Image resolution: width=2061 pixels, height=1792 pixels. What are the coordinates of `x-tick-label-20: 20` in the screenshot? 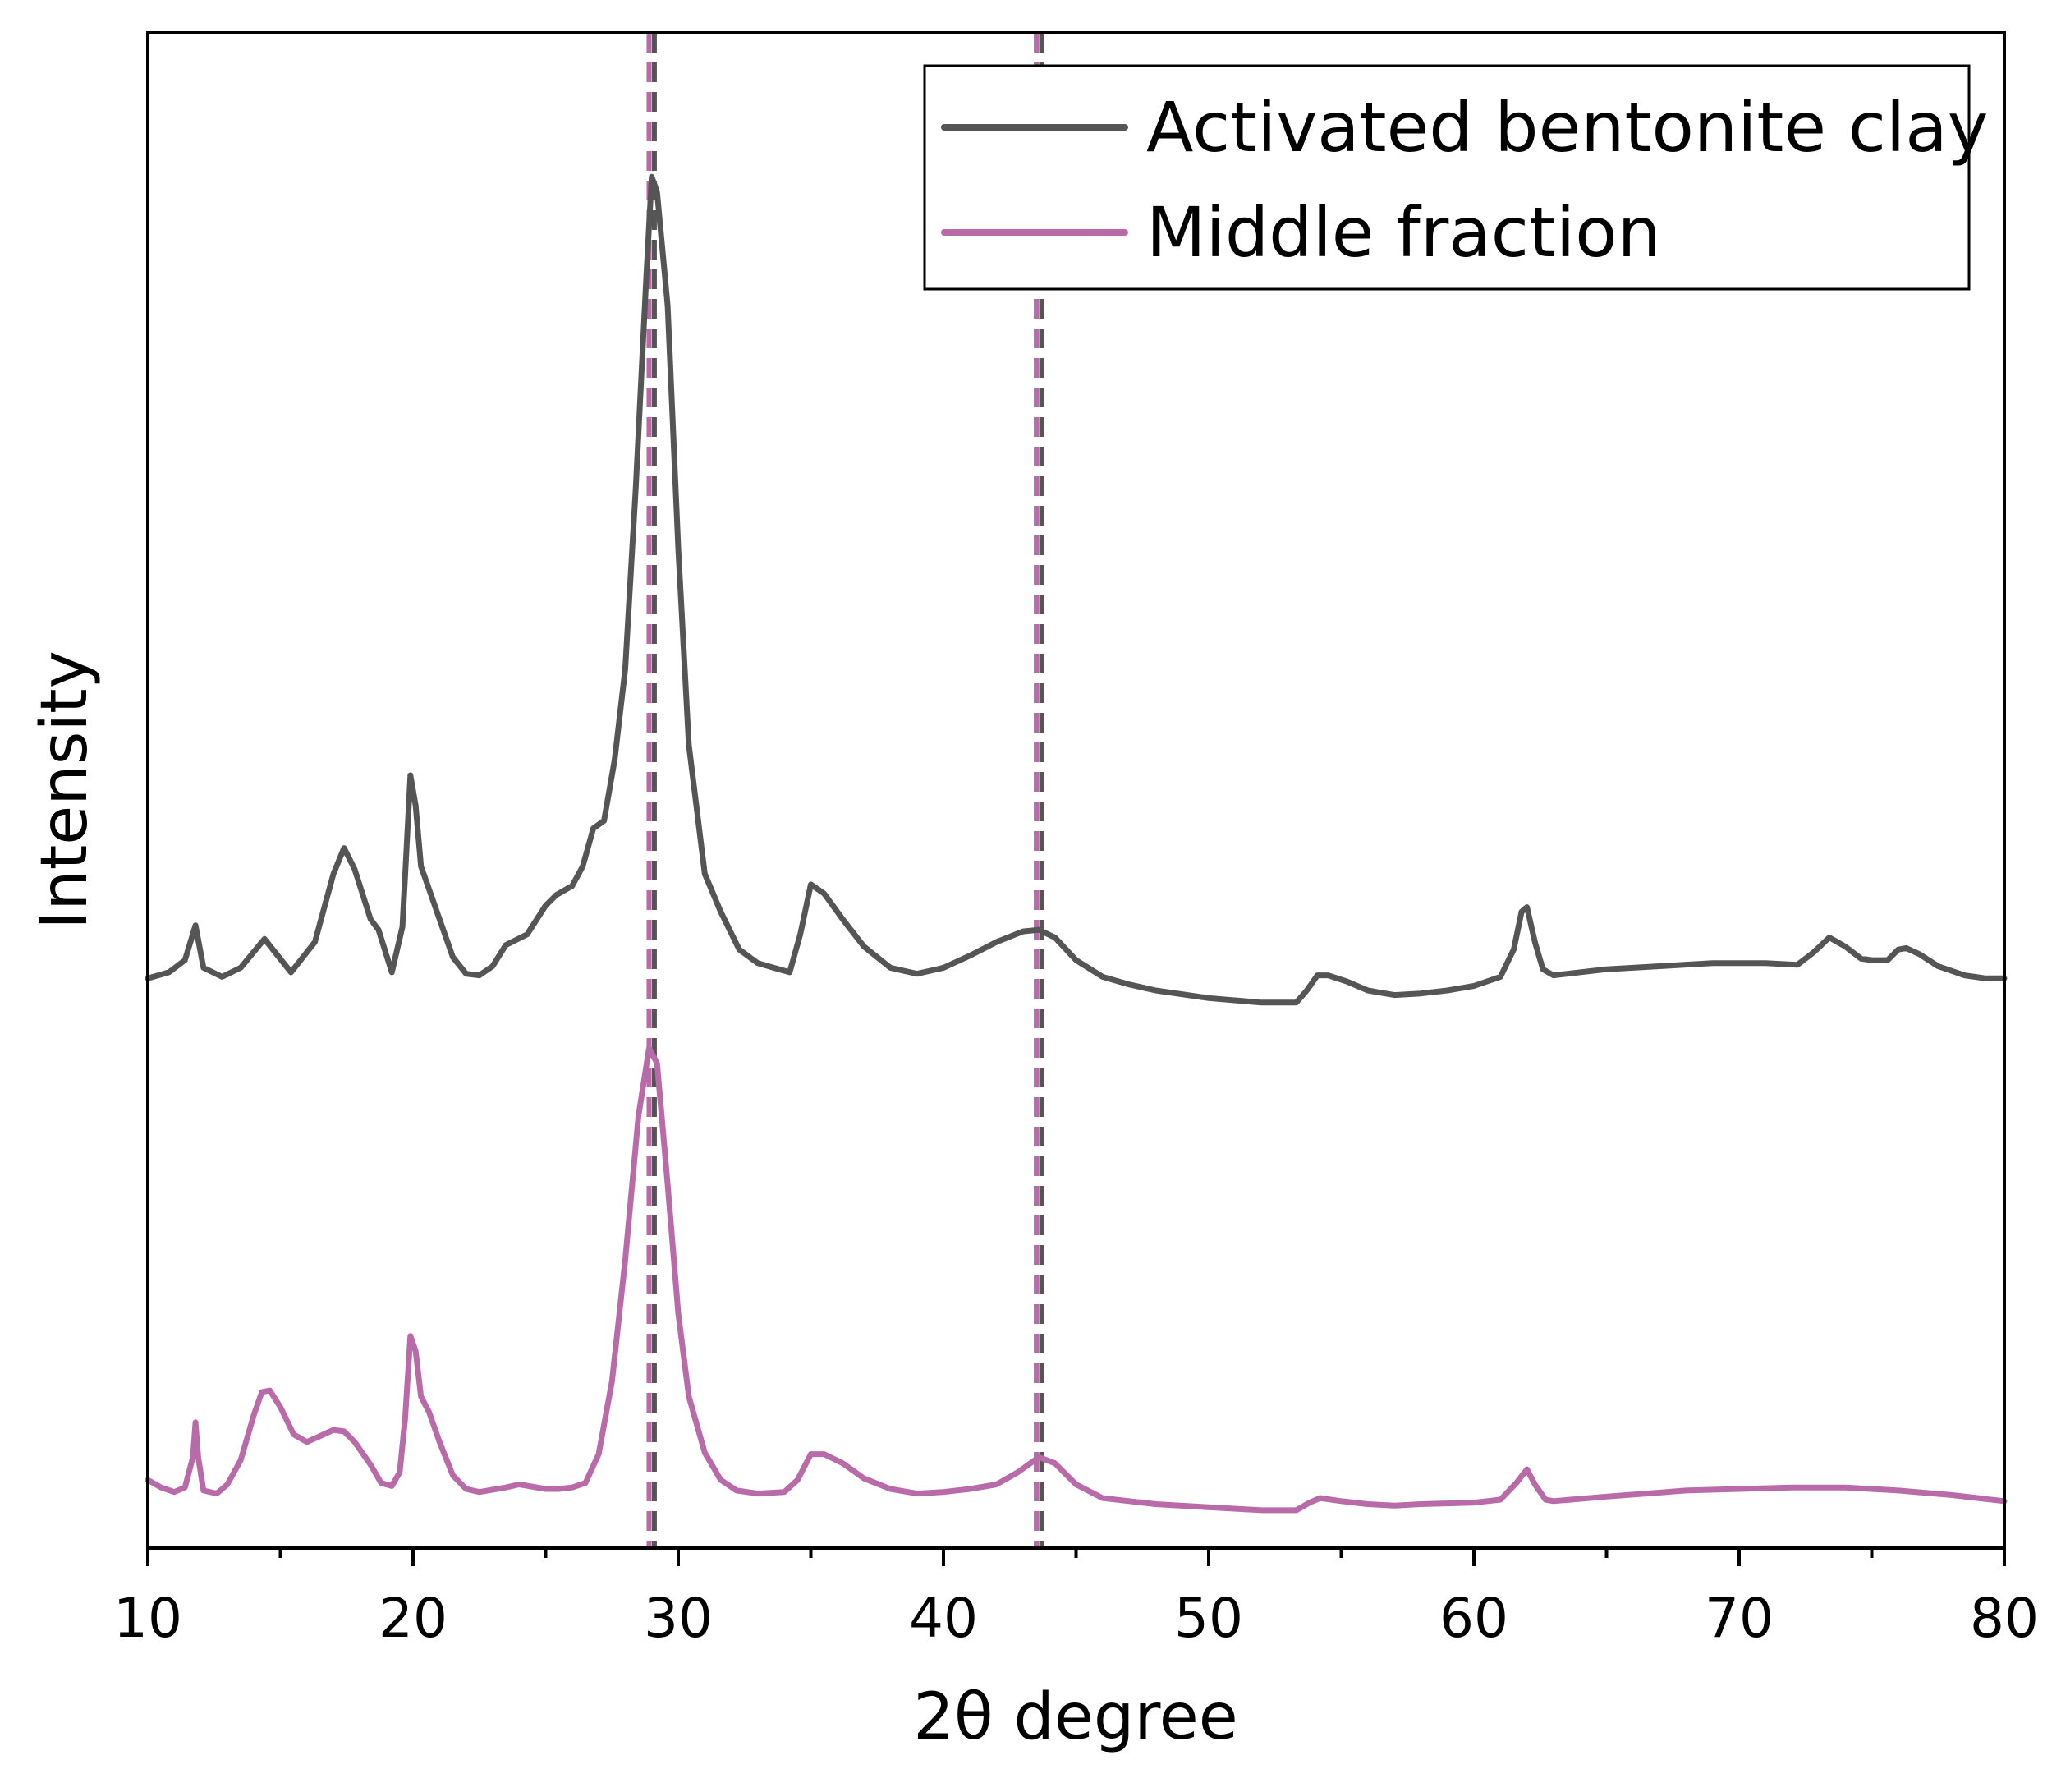 It's located at (413, 1618).